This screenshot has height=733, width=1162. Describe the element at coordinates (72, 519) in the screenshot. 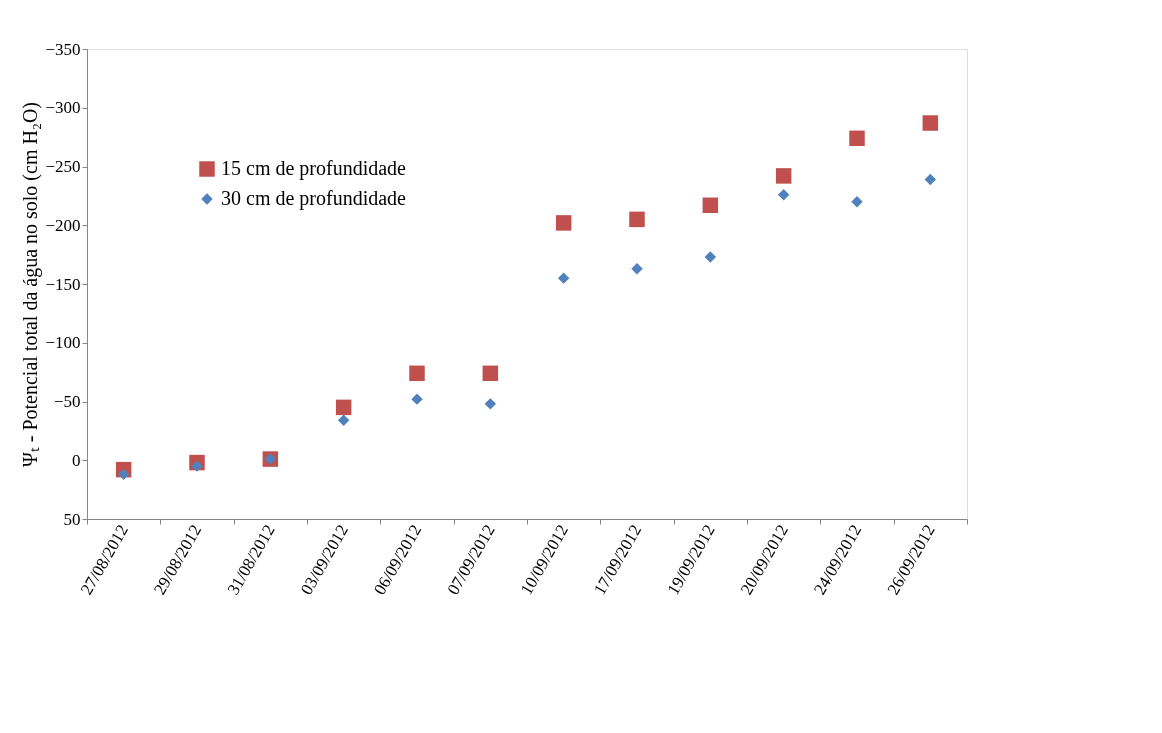

I see `y-tick-label: 50` at that location.